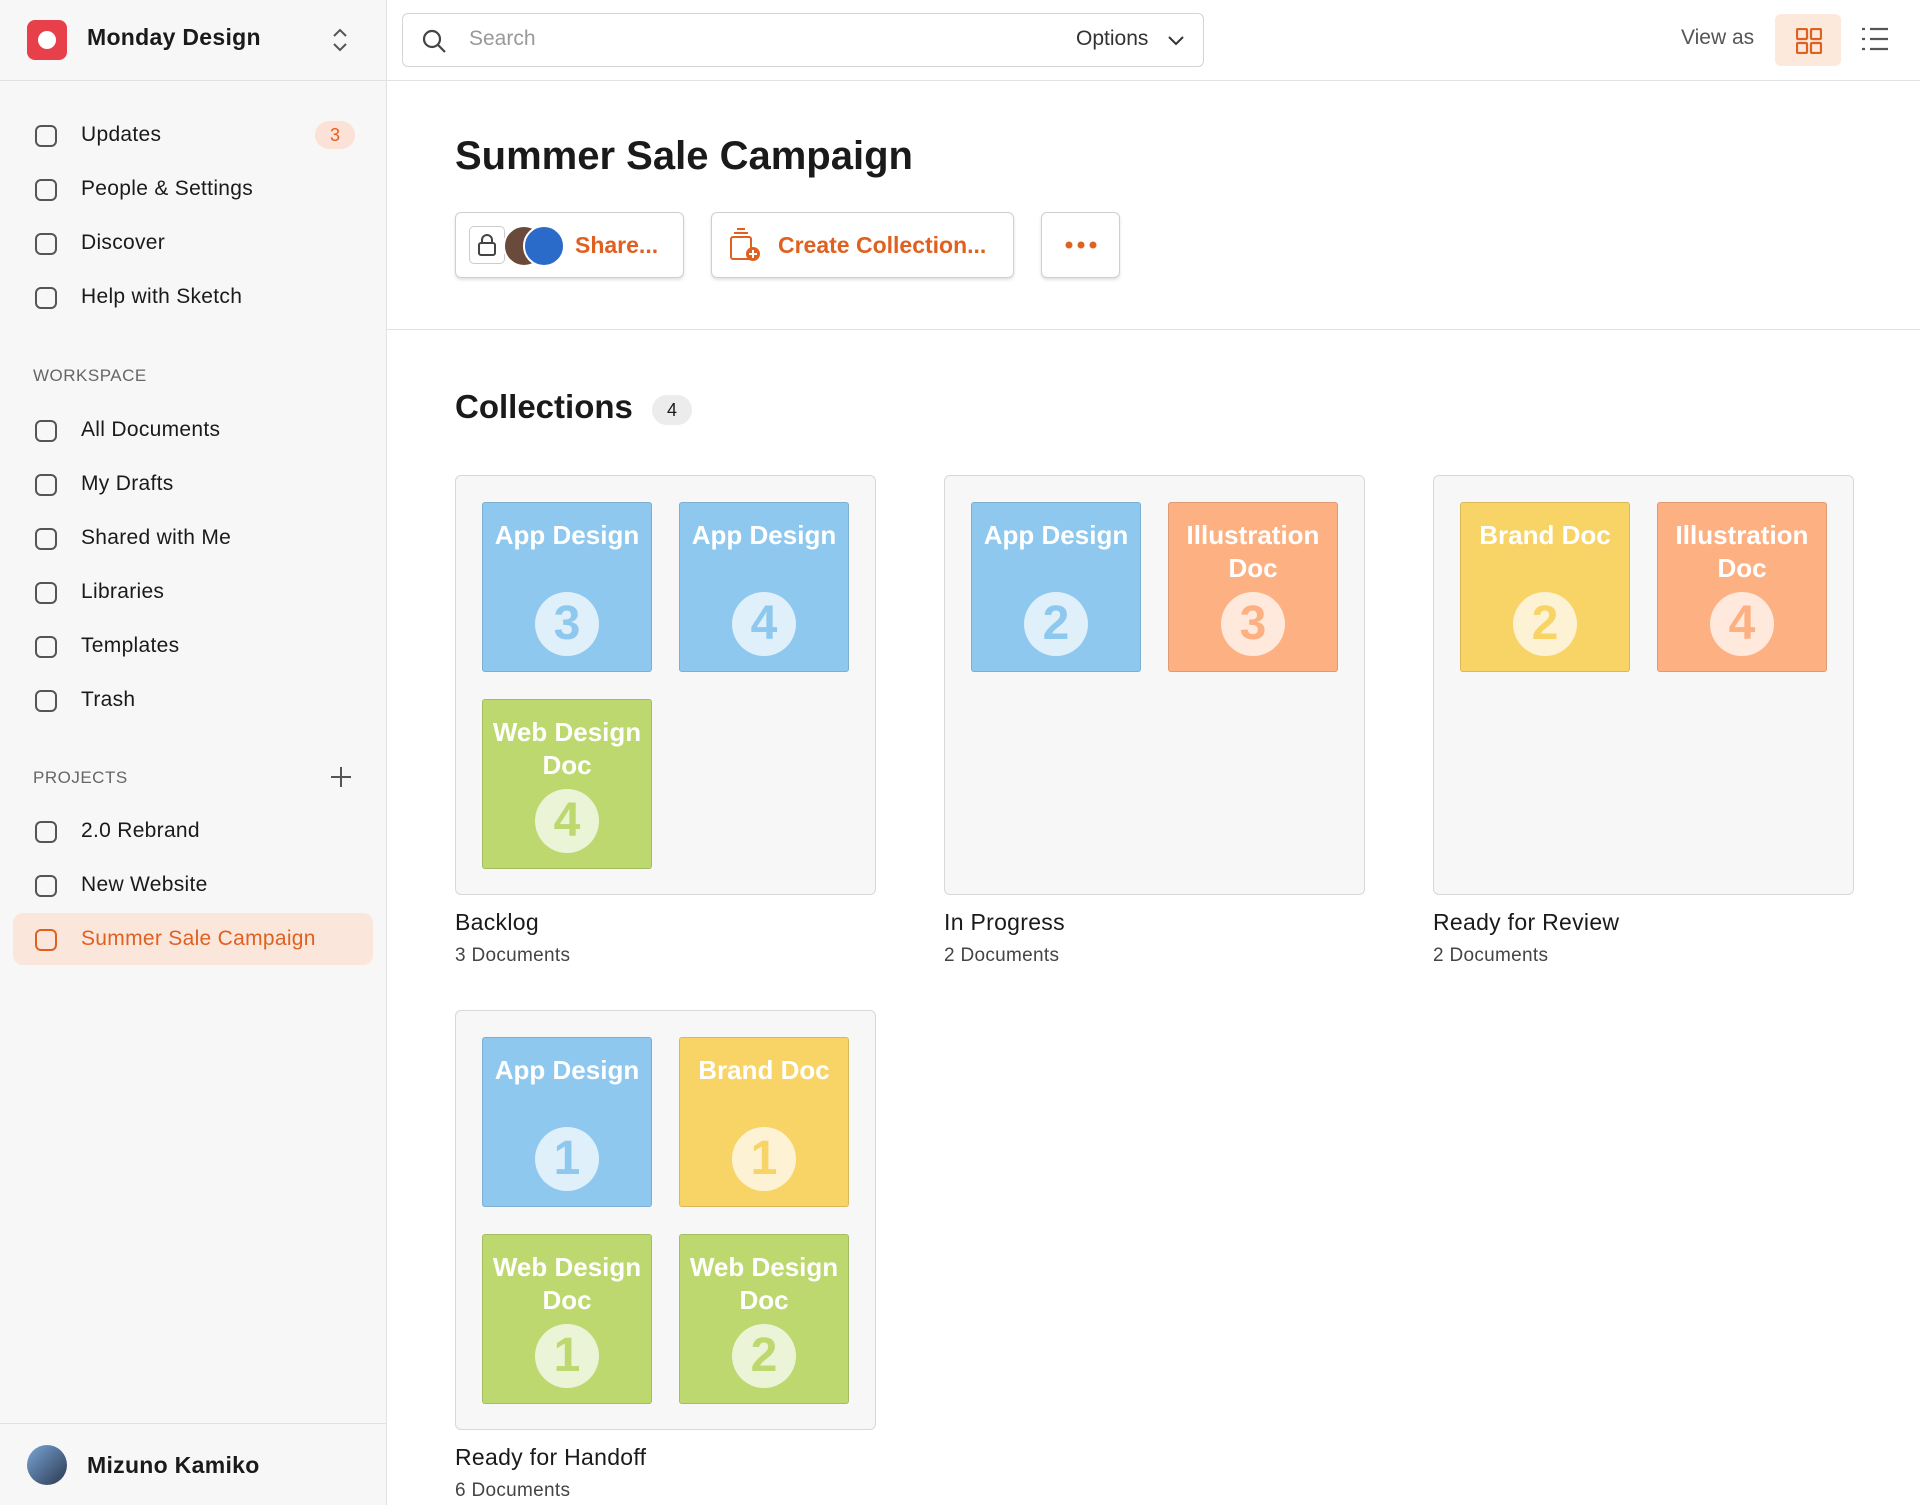 This screenshot has width=1920, height=1505. I want to click on search-box: Search Options, so click(803, 40).